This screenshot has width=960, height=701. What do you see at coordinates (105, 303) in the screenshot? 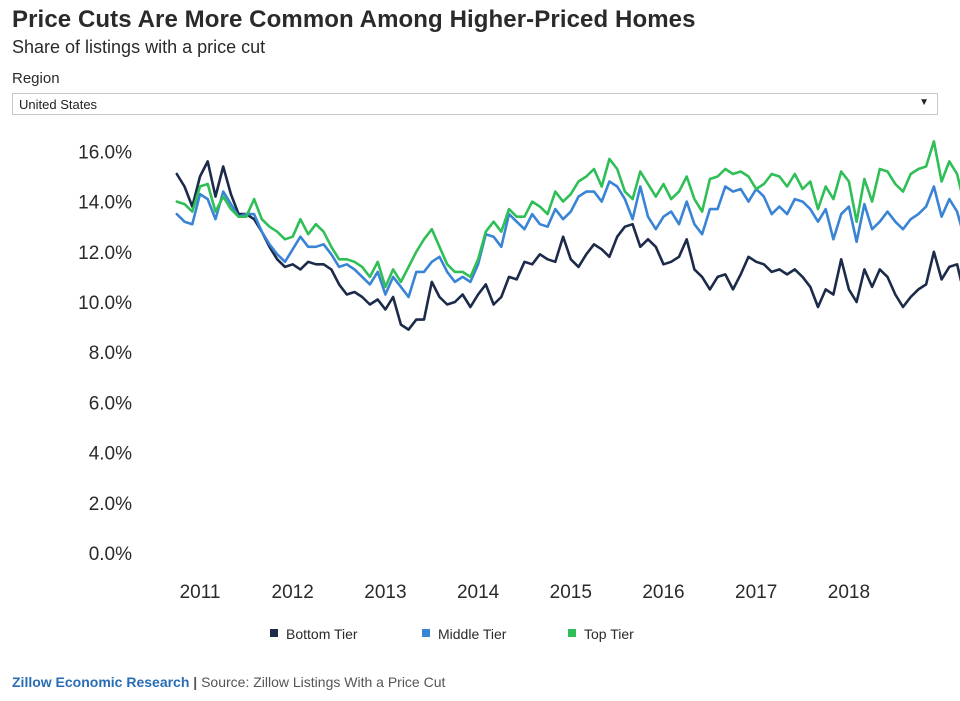
I see `y-tick-label: 10.0%` at bounding box center [105, 303].